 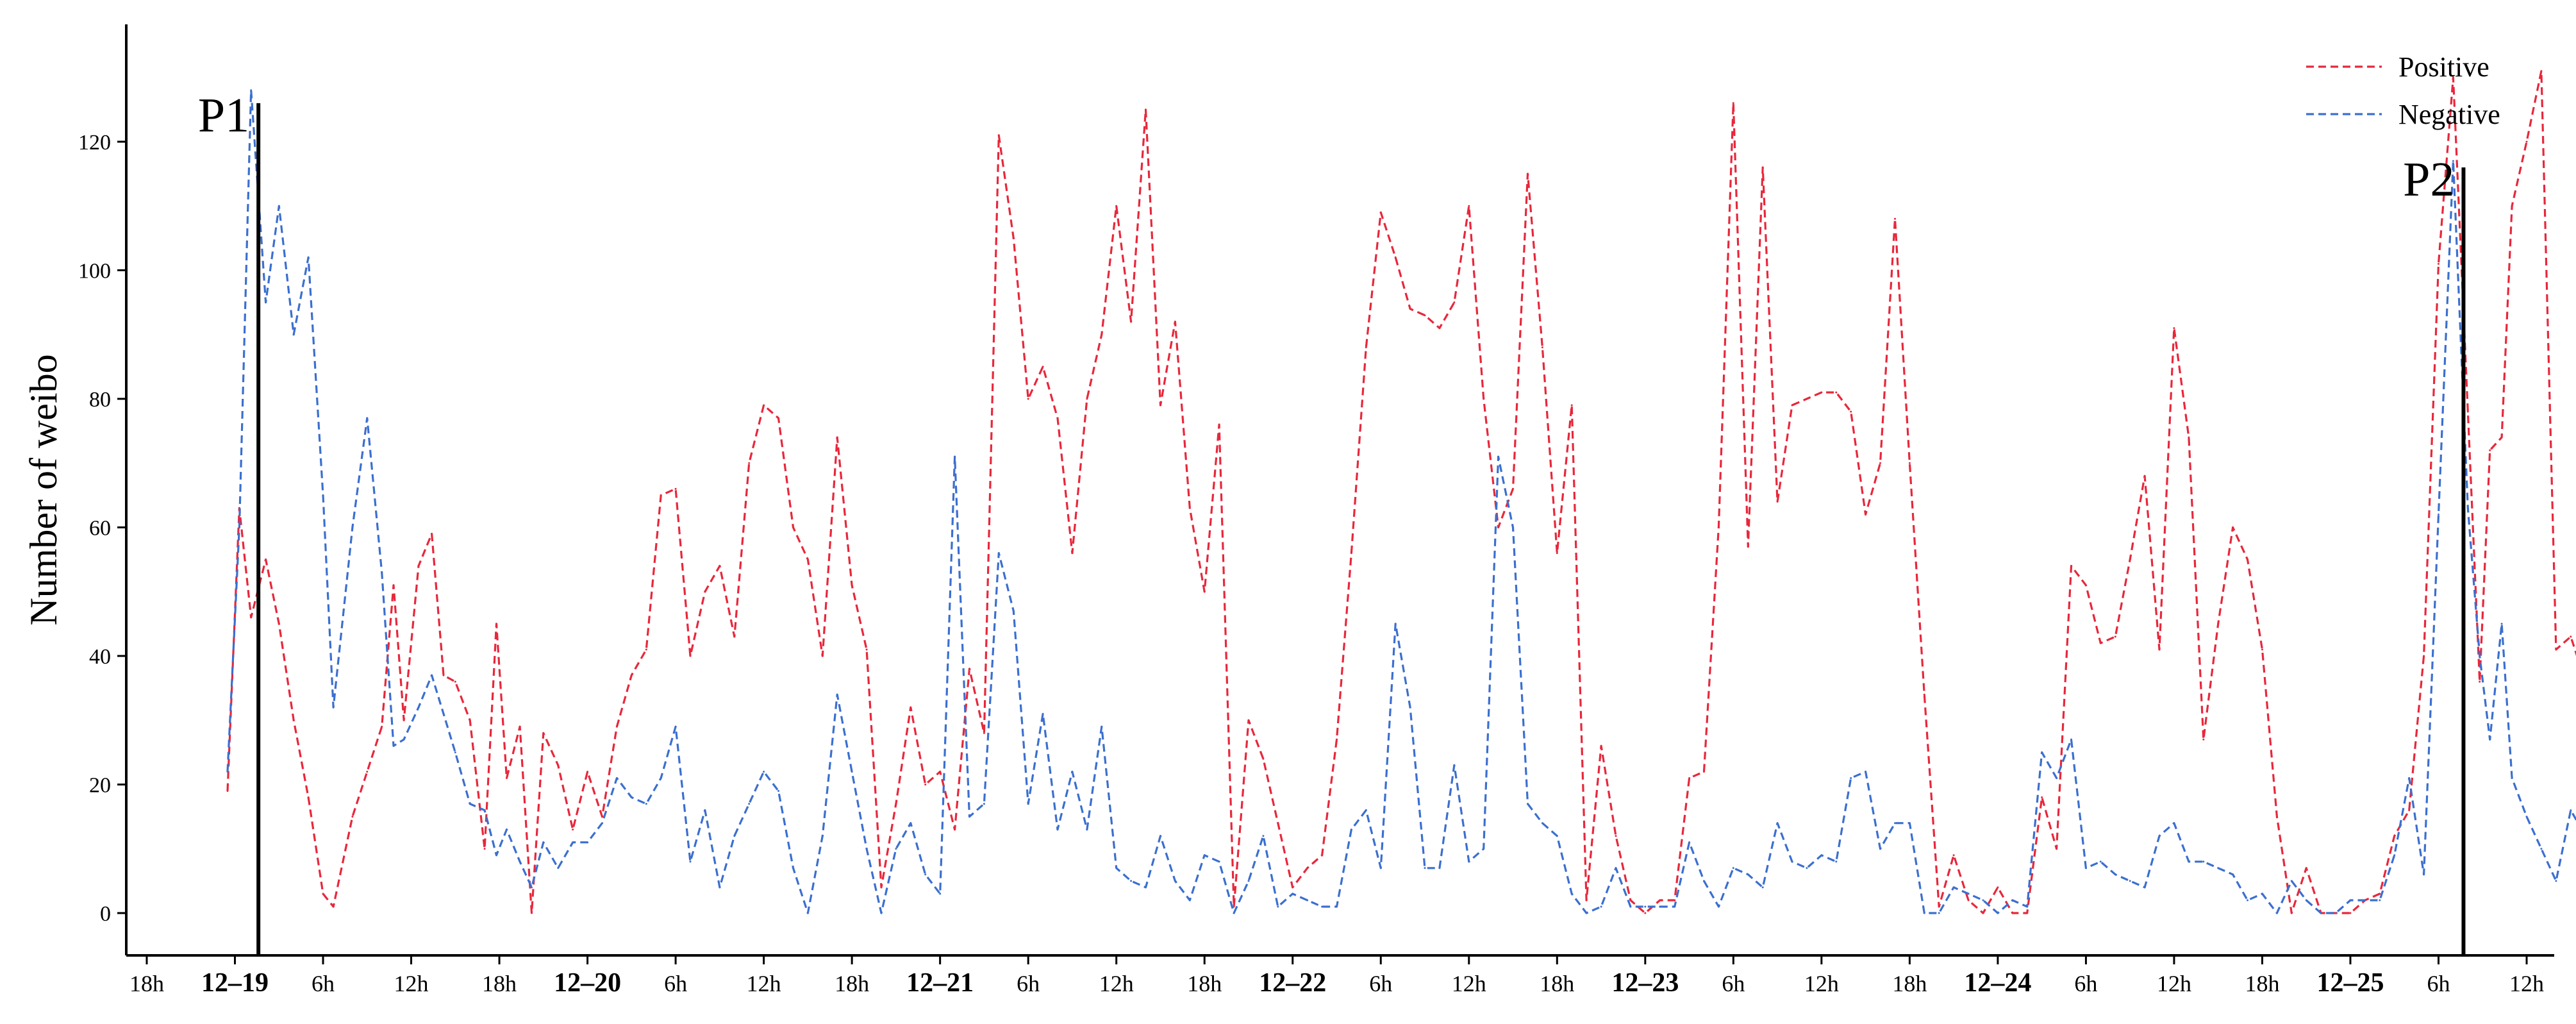 What do you see at coordinates (2403, 90) in the screenshot?
I see `legend: Positive Negative` at bounding box center [2403, 90].